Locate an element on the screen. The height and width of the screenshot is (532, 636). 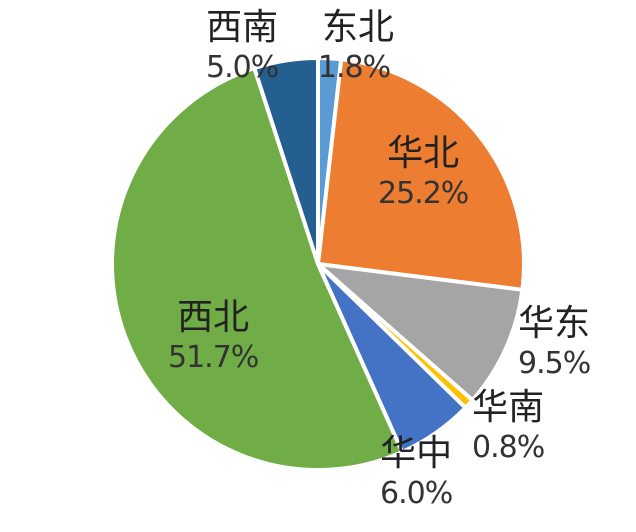
label-percent: 0.8% is located at coordinates (508, 447).